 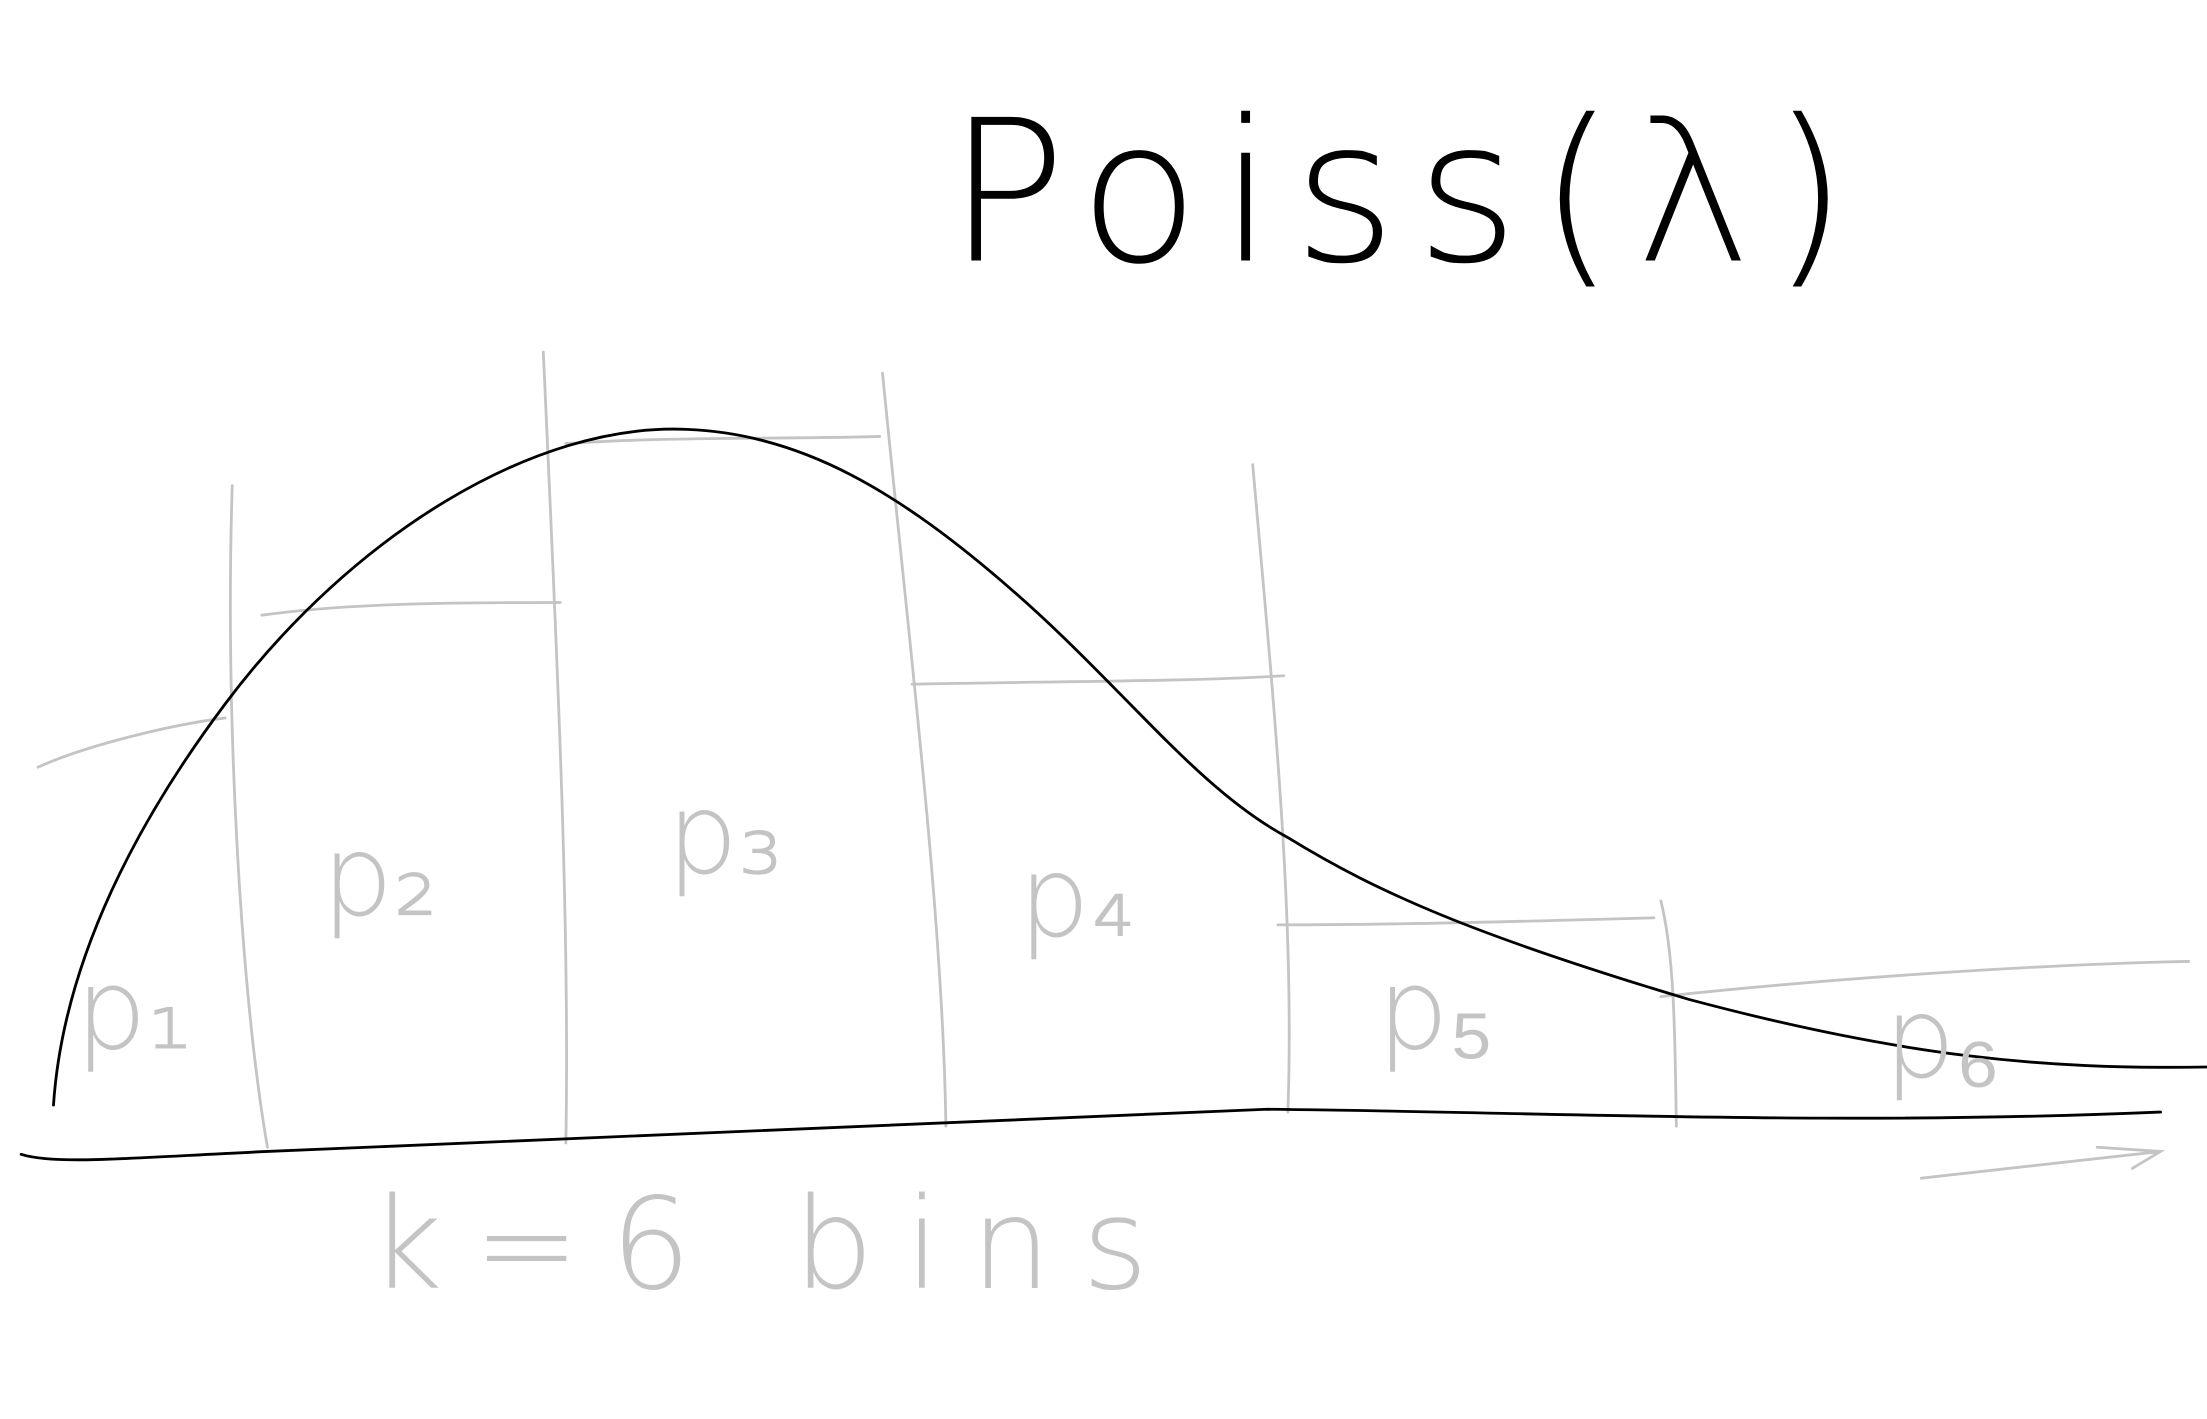 What do you see at coordinates (1942, 1038) in the screenshot?
I see `bin-label: p₆` at bounding box center [1942, 1038].